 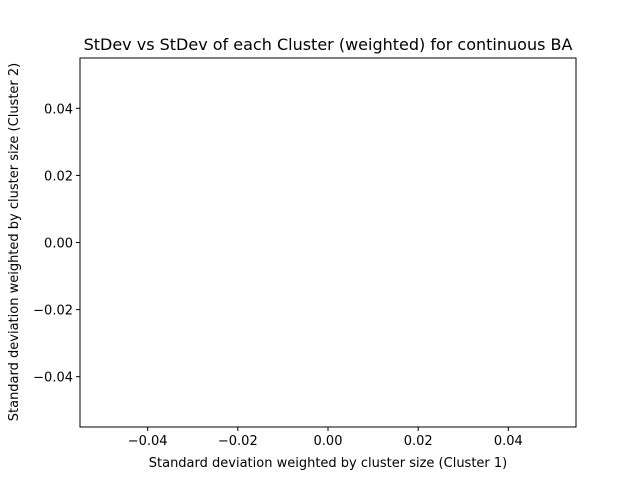 What do you see at coordinates (58, 109) in the screenshot?
I see `y-tick-label: 0.04` at bounding box center [58, 109].